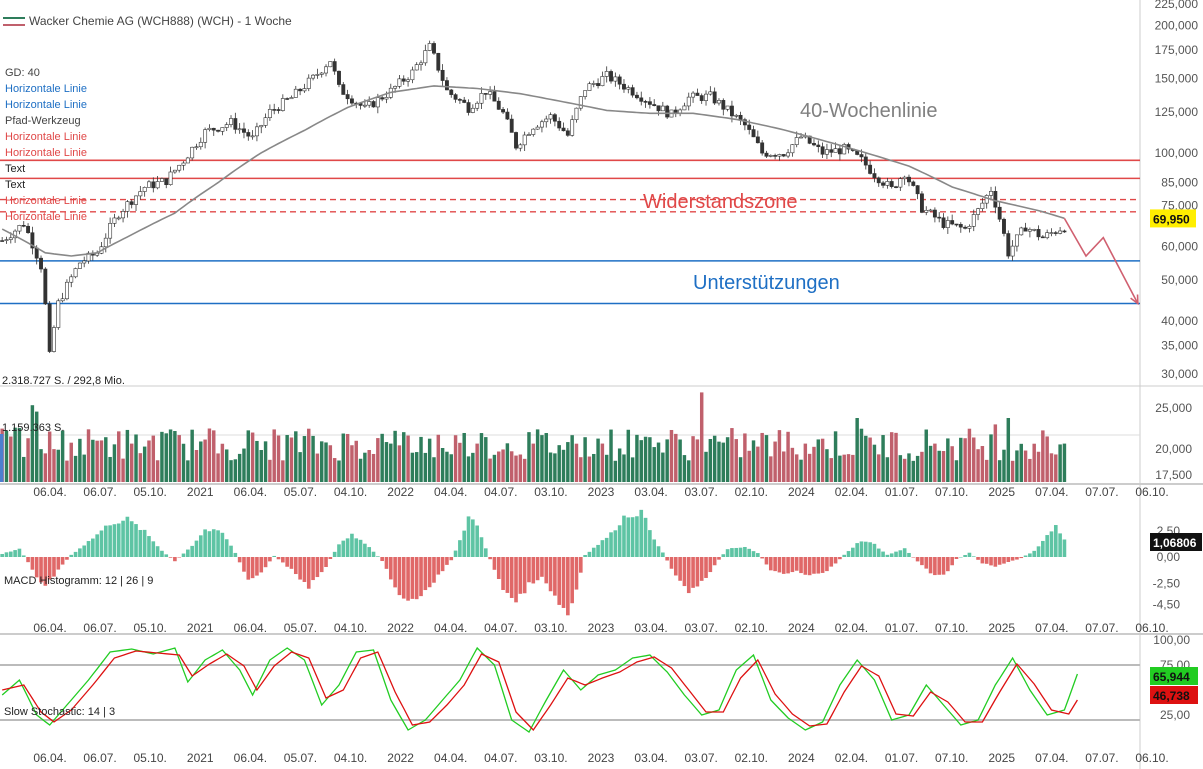  What do you see at coordinates (1101, 492) in the screenshot?
I see `x-tick-label: 07.07.` at bounding box center [1101, 492].